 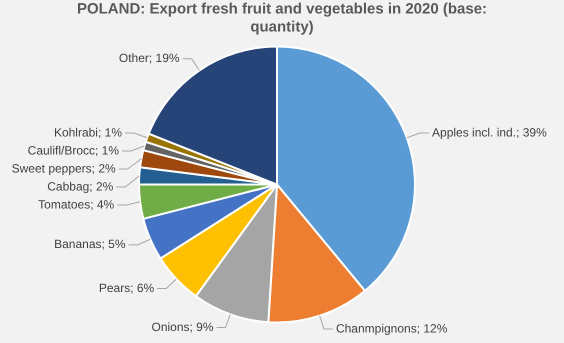 What do you see at coordinates (149, 58) in the screenshot?
I see `slice-label: Other; 19%` at bounding box center [149, 58].